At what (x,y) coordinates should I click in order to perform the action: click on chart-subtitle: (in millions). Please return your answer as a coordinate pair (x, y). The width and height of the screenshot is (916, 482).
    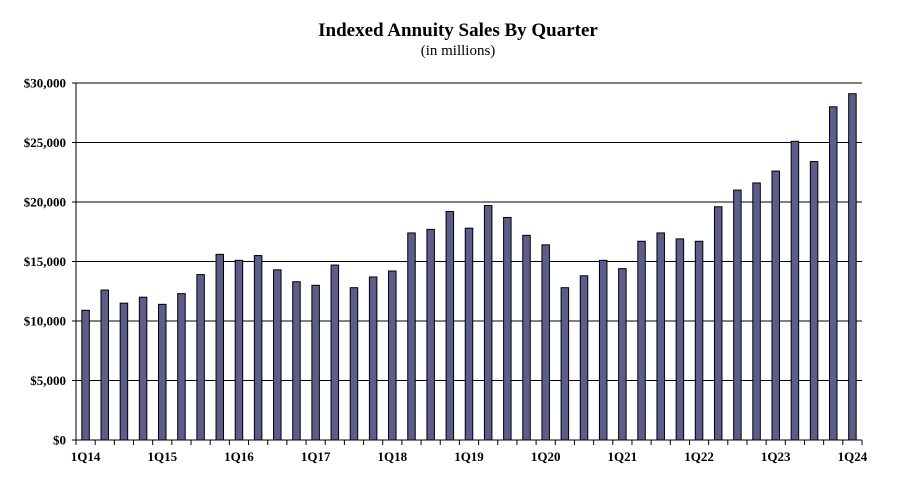
    Looking at the image, I should click on (458, 51).